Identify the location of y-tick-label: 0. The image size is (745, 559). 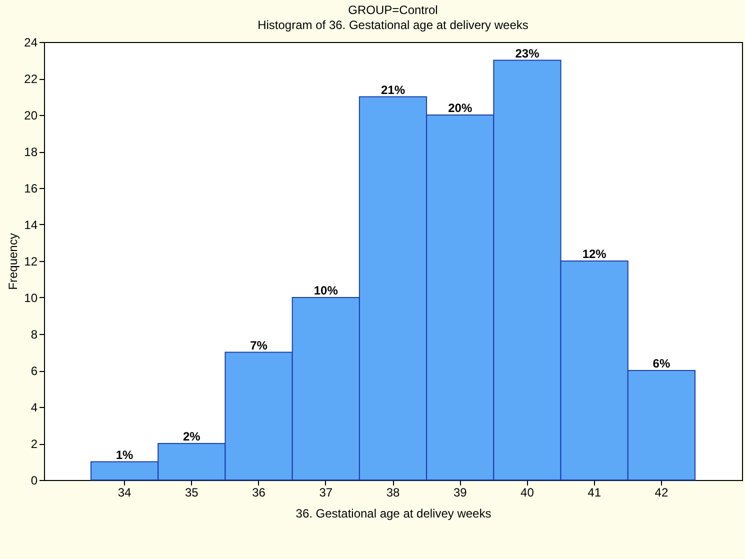
(34, 481).